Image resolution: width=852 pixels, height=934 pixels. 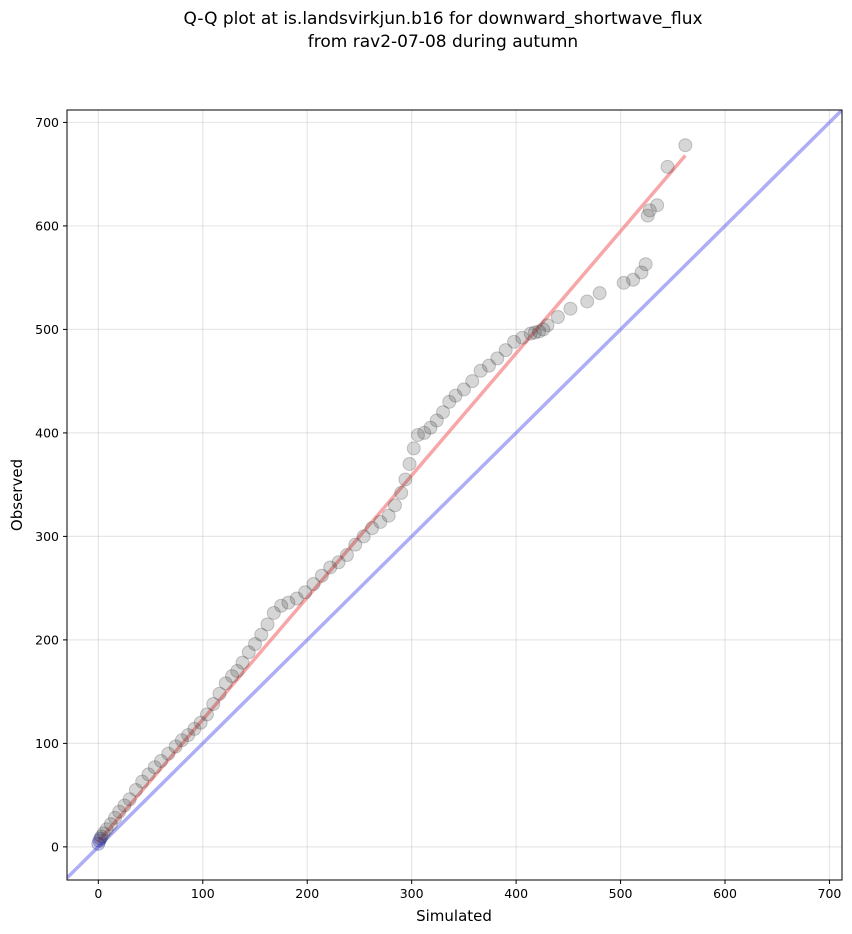 I want to click on y-tick-label: 700, so click(x=47, y=122).